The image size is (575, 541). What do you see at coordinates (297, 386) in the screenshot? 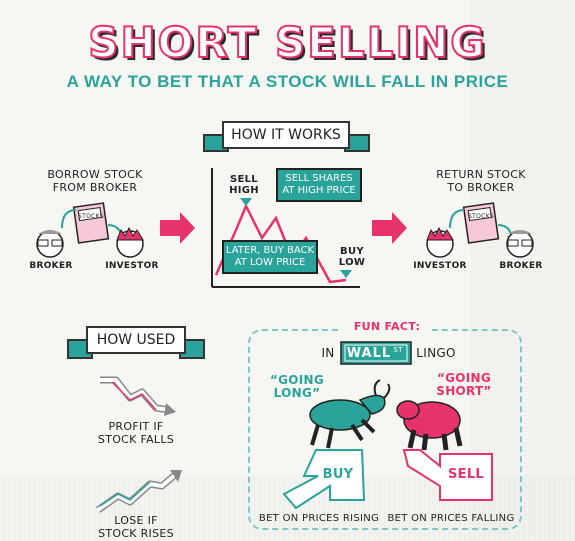
I see `going-long-label: “GOING LONG”` at bounding box center [297, 386].